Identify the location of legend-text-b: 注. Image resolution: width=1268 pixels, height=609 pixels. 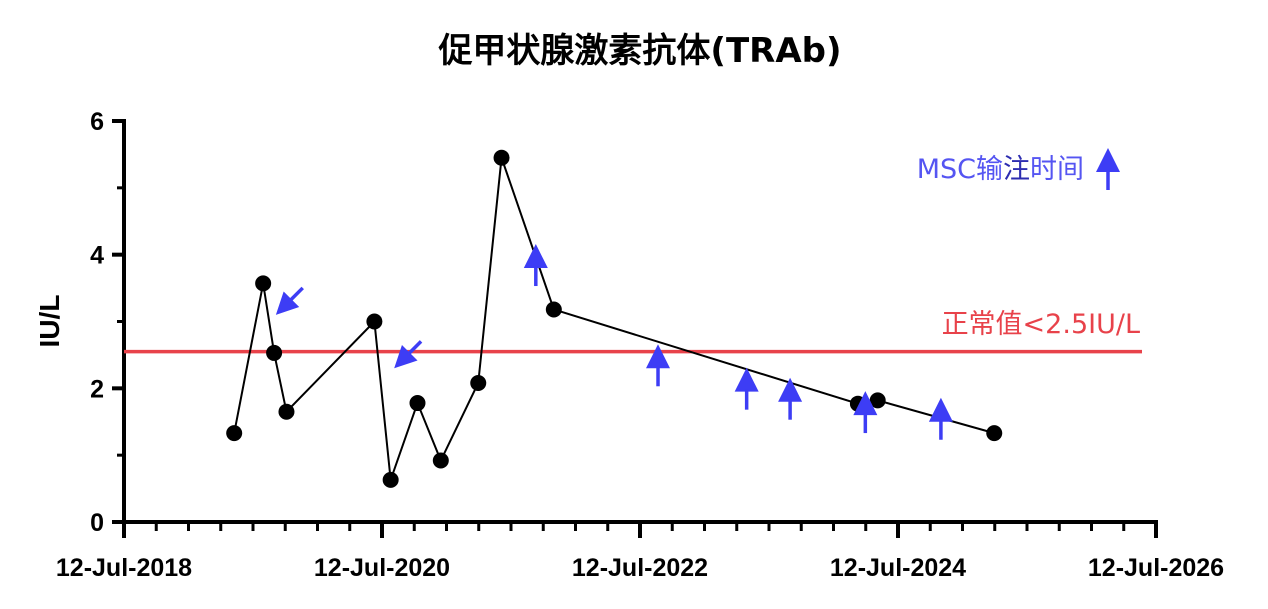
(1016, 169).